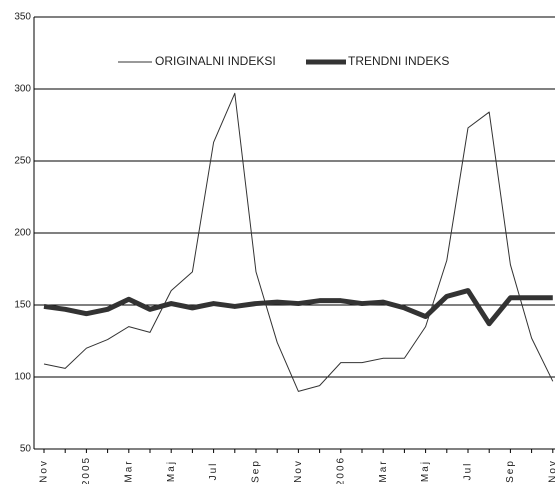 The height and width of the screenshot is (484, 555). I want to click on y-tick-label: 250, so click(22, 161).